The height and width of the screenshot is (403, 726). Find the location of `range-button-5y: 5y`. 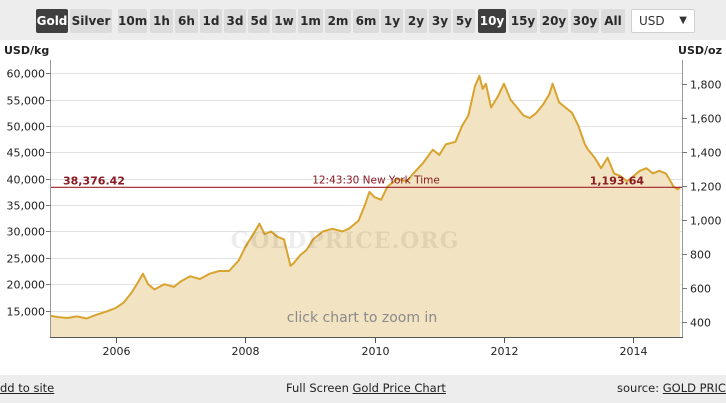

range-button-5y: 5y is located at coordinates (464, 21).